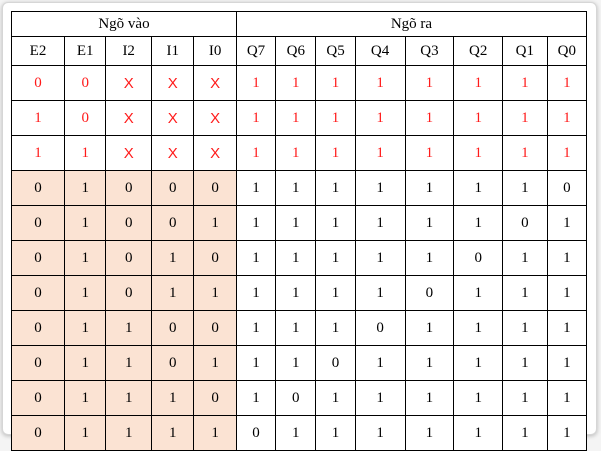  What do you see at coordinates (567, 188) in the screenshot?
I see `table-cell-q0: 0` at bounding box center [567, 188].